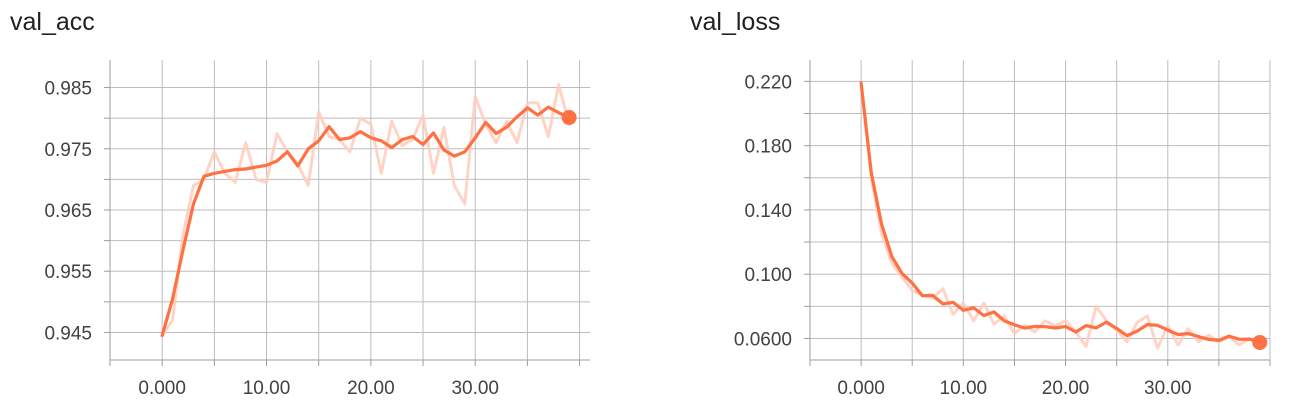  Describe the element at coordinates (68, 89) in the screenshot. I see `y-tick-label: 0.985` at that location.